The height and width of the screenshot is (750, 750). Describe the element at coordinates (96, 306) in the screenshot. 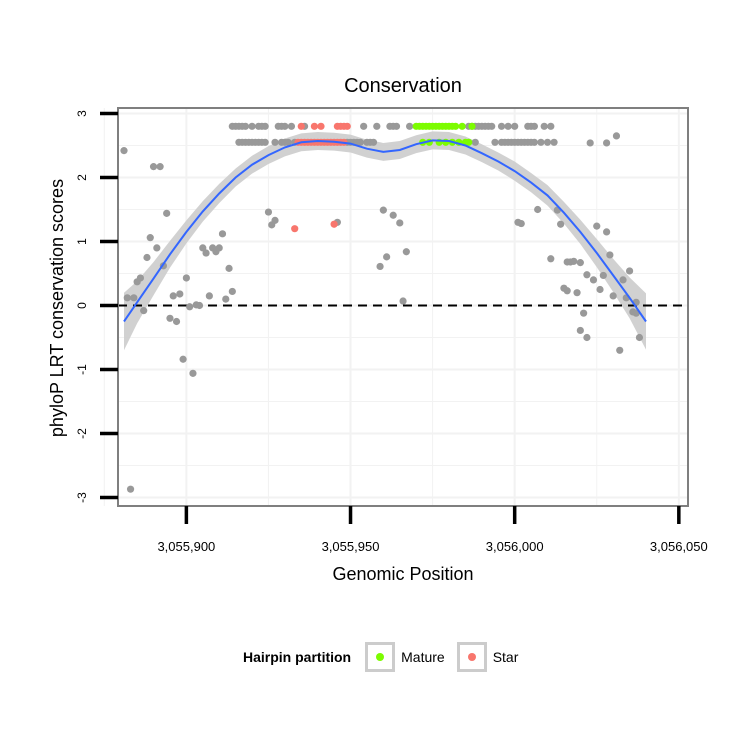

I see `y-axis: -3 -2 -1 0 1 2 3` at that location.